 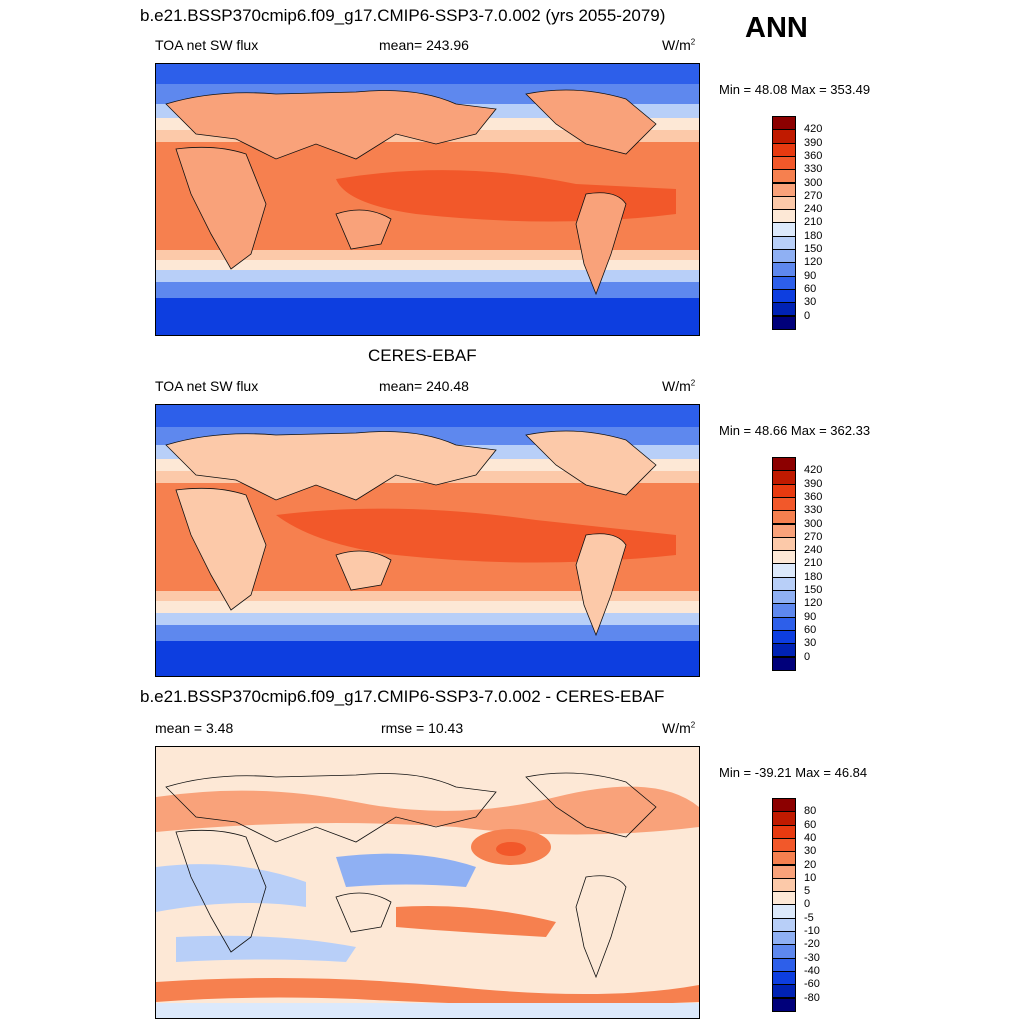 I want to click on panel3-mean-label: mean = 3.48, so click(x=194, y=728).